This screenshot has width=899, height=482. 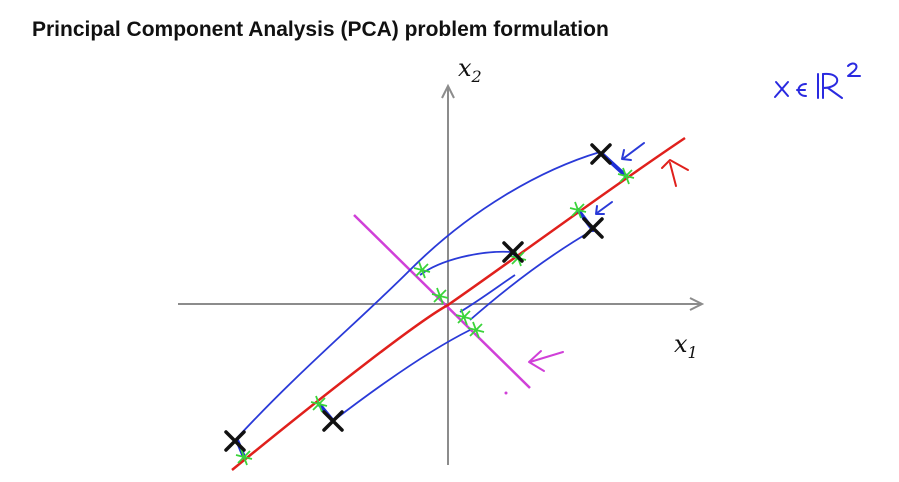 What do you see at coordinates (506, 393) in the screenshot?
I see `magenta-dot` at bounding box center [506, 393].